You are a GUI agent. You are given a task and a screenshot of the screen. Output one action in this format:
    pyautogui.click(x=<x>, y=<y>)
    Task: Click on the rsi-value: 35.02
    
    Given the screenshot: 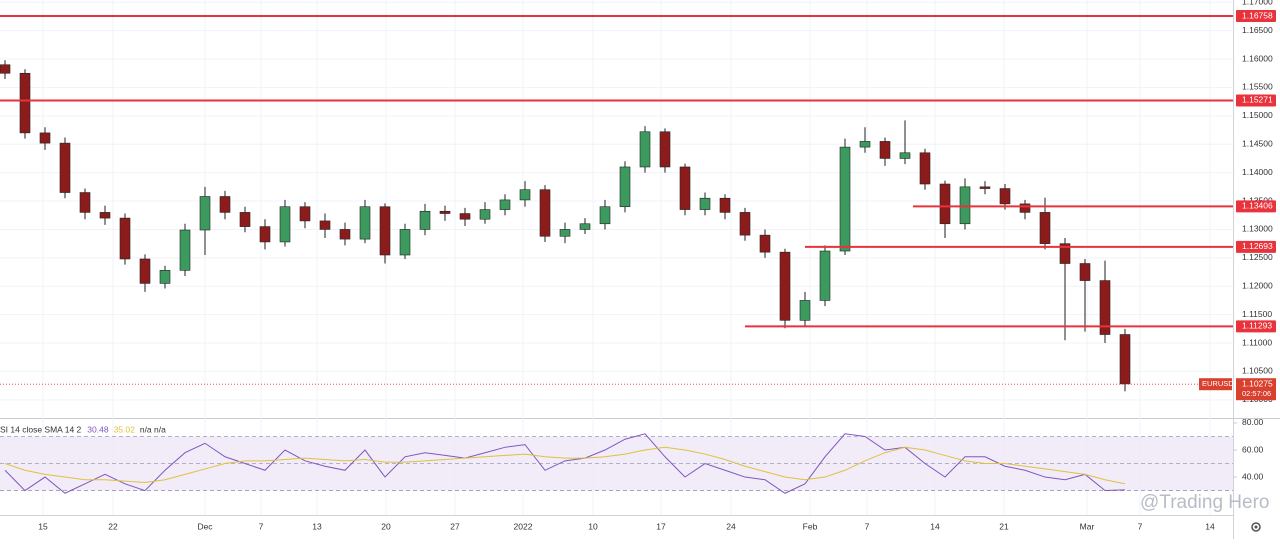 What is the action you would take?
    pyautogui.click(x=125, y=429)
    